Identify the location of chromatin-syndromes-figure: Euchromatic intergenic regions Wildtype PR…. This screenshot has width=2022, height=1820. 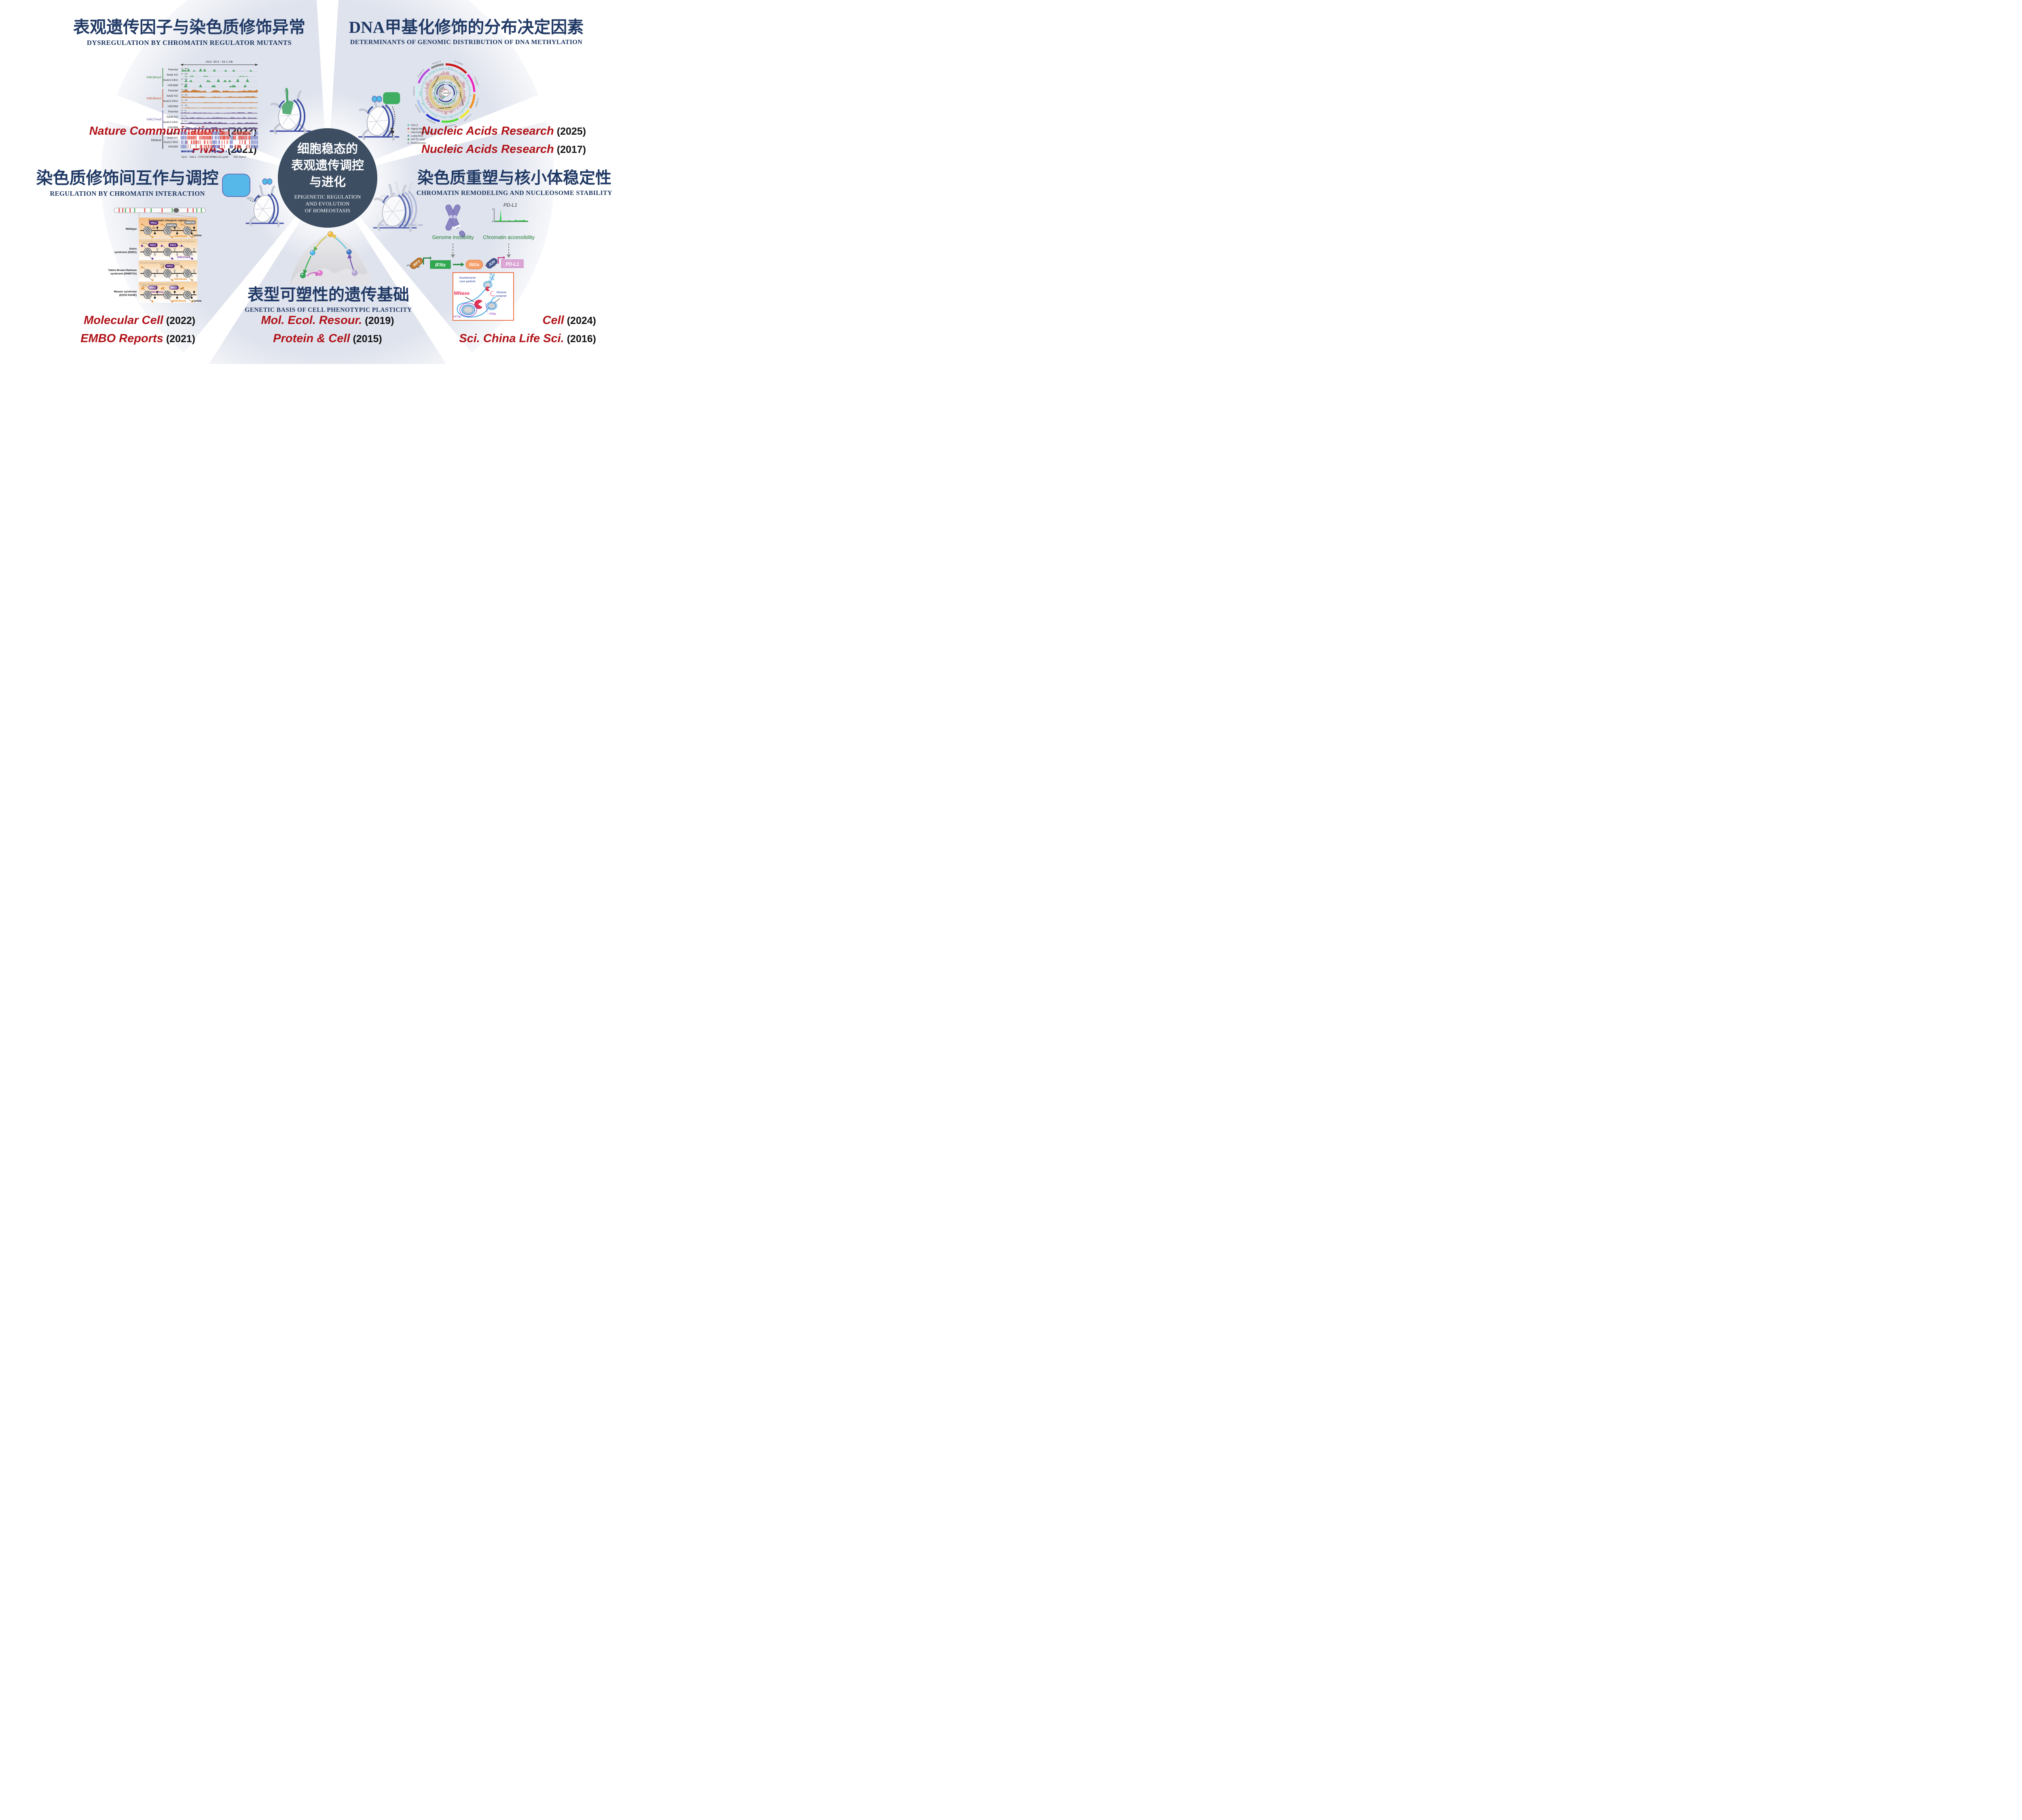
(157, 255).